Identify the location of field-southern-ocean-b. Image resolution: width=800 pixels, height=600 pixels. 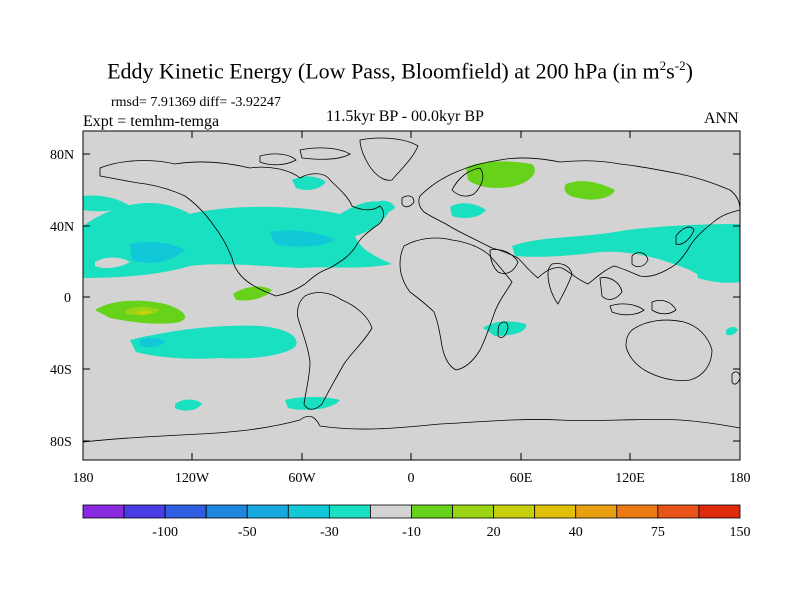
(312, 403).